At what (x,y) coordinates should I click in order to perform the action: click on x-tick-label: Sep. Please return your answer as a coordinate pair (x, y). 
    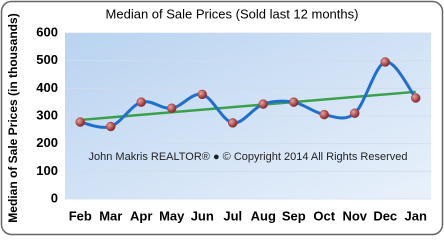
    Looking at the image, I should click on (294, 215).